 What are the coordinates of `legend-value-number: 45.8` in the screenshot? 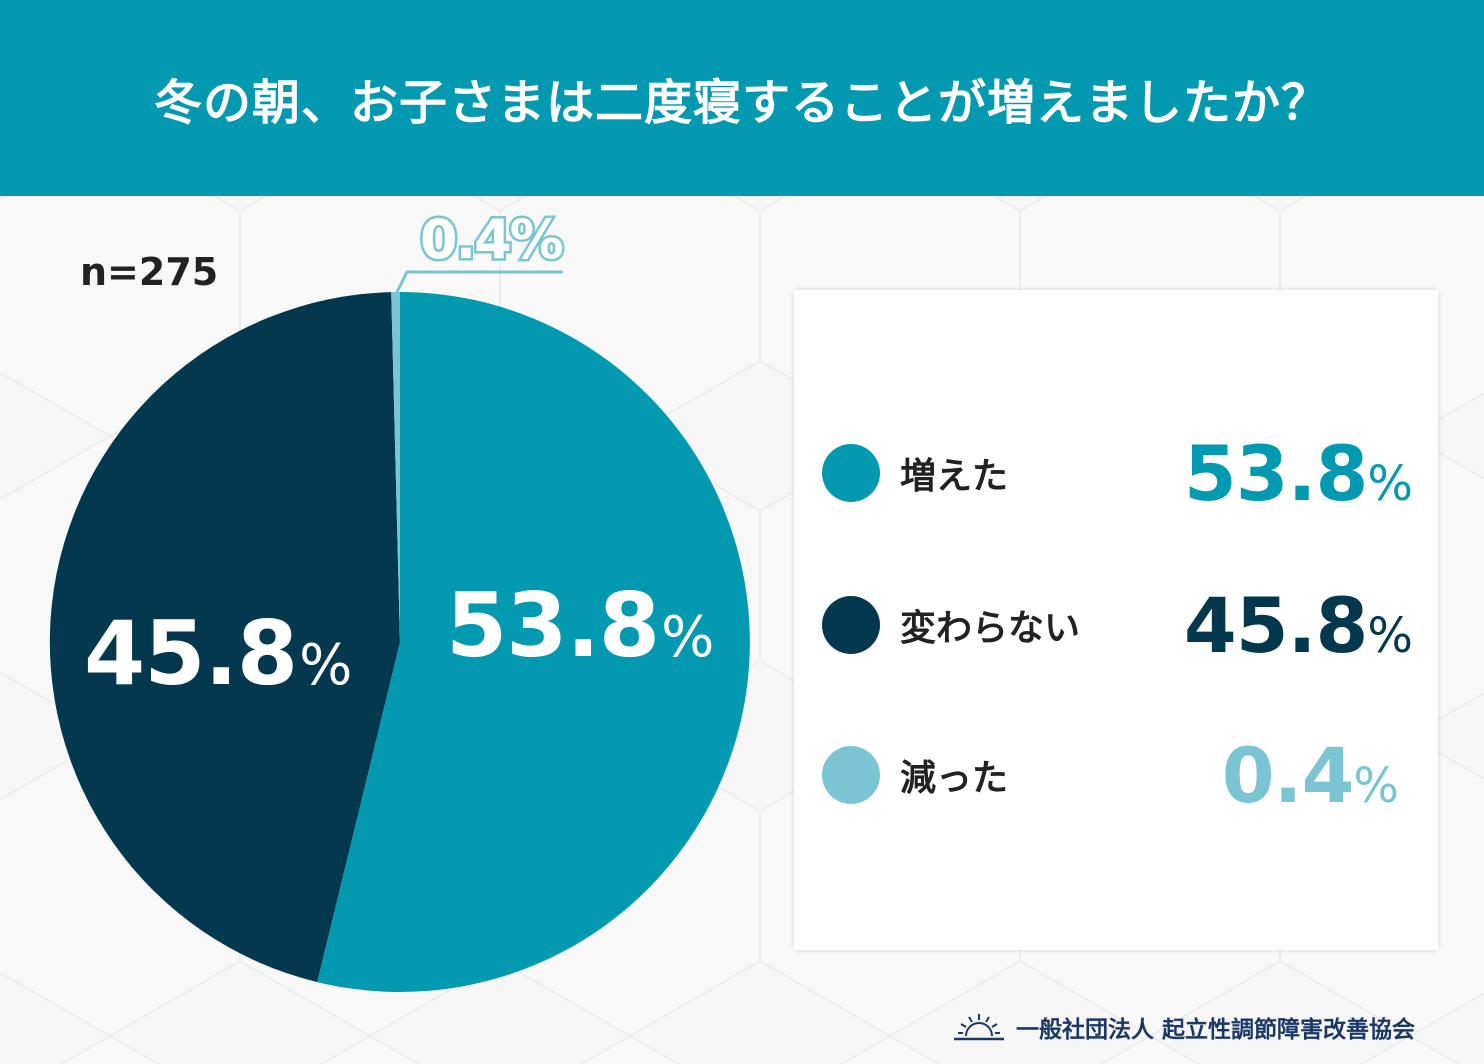 It's located at (1276, 625).